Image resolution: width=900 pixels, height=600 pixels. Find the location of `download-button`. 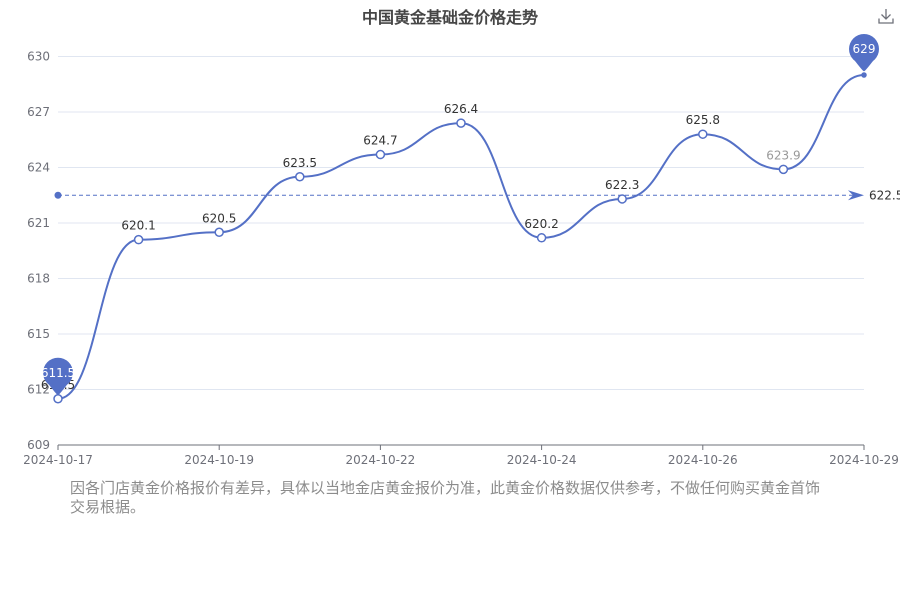

download-button is located at coordinates (886, 16).